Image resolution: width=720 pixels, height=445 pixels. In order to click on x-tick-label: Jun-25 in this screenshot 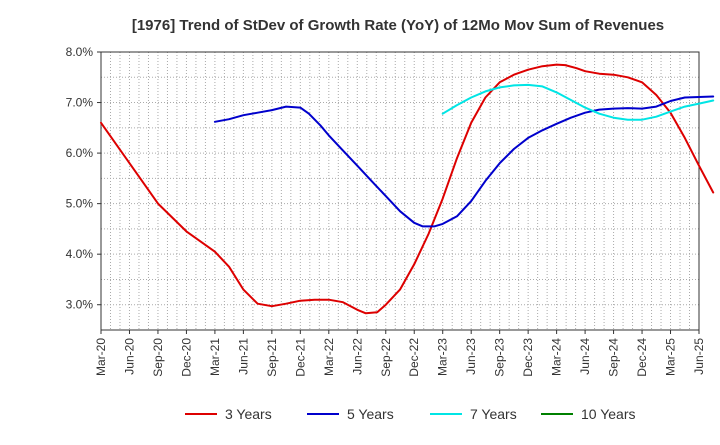, I will do `click(699, 356)`.